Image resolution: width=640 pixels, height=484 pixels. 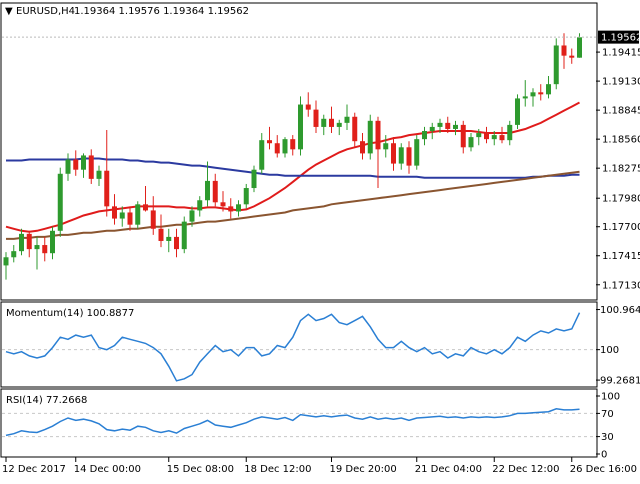 I want to click on momentum-line, so click(x=293, y=347).